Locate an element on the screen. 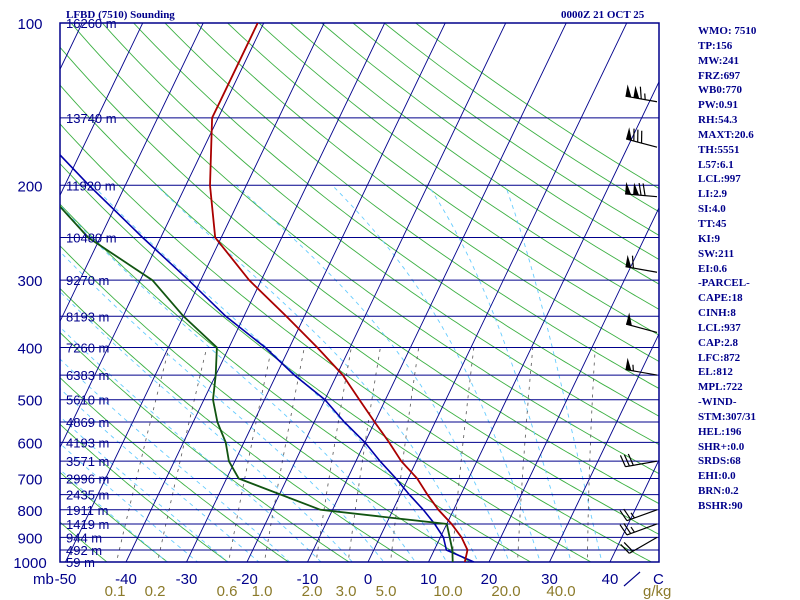  height-label: 6383 m is located at coordinates (87, 375).